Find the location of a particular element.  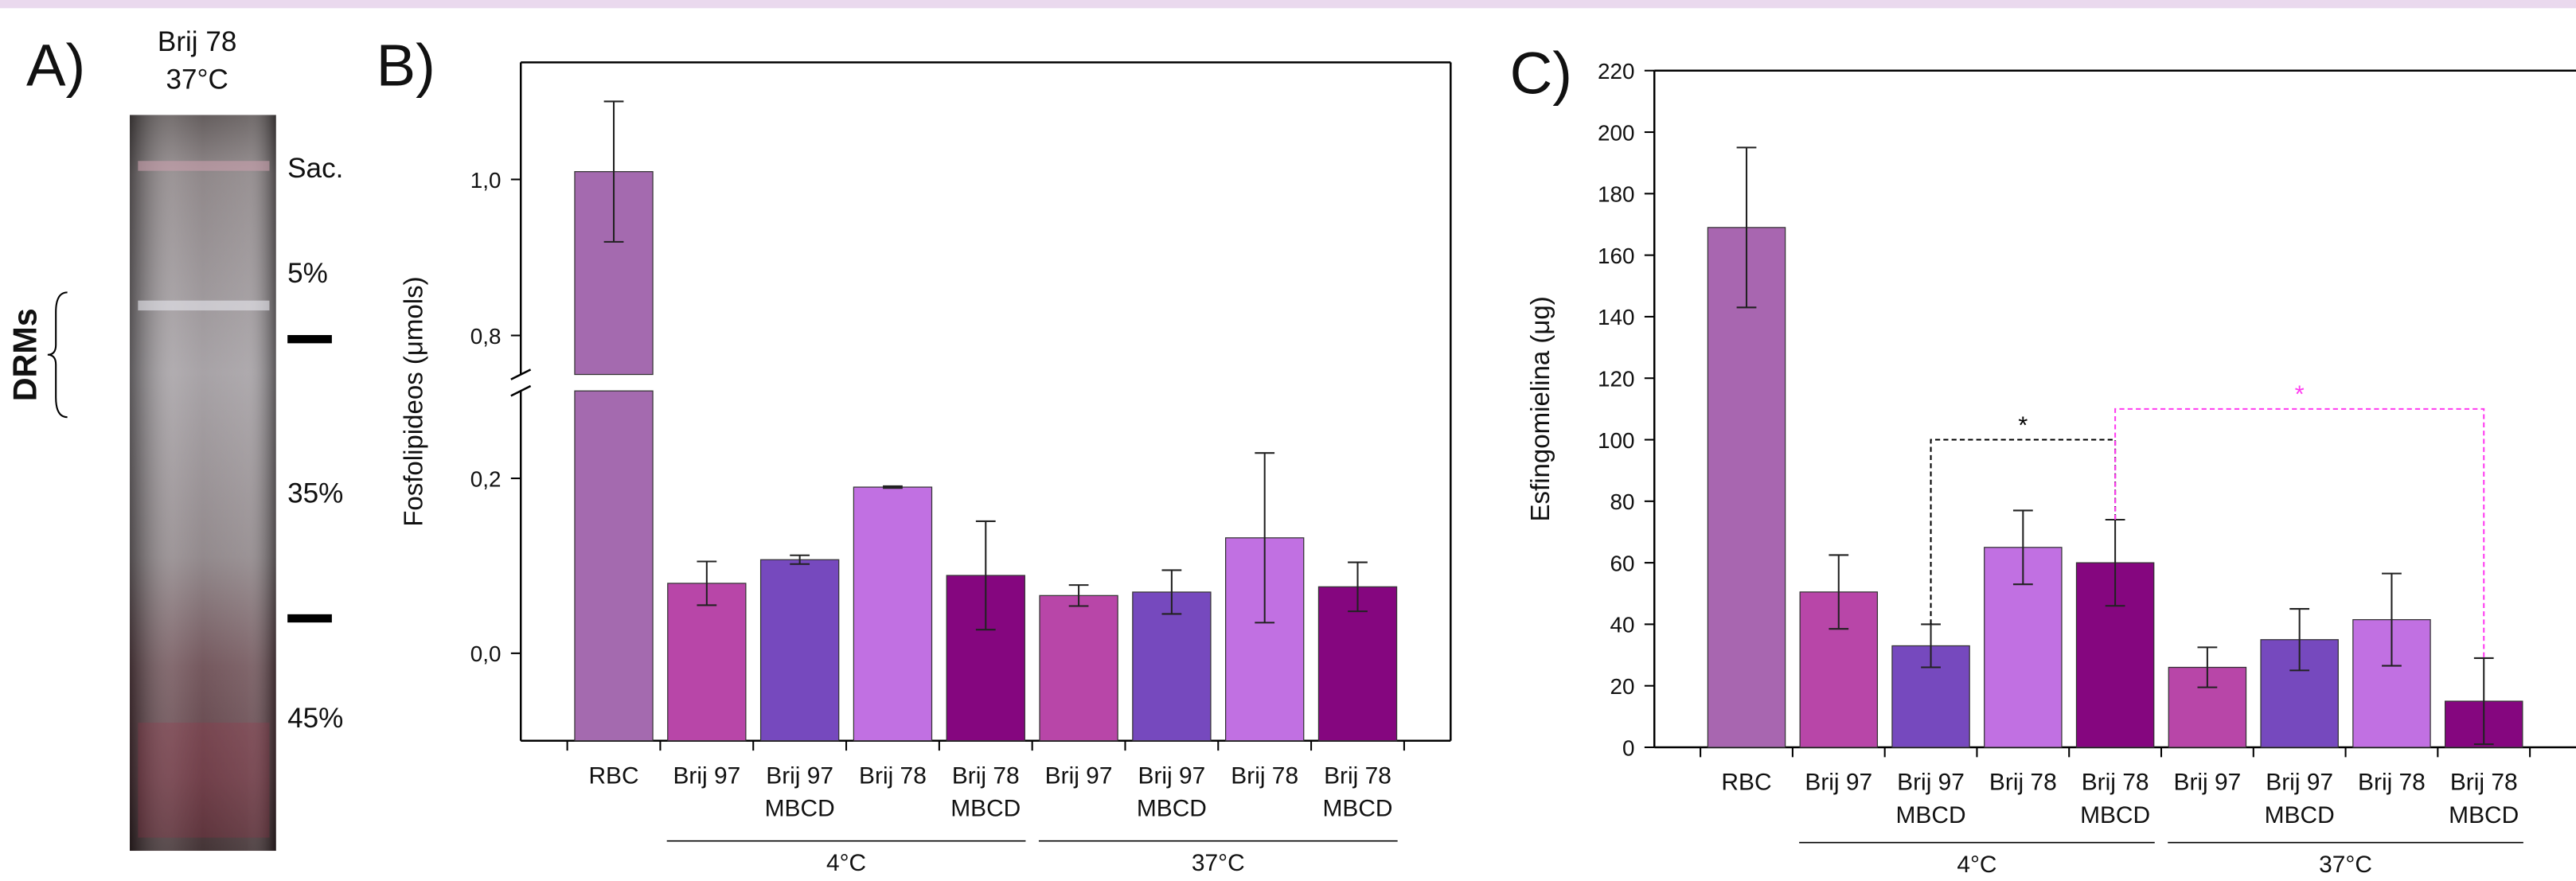

tube-title: 37°C is located at coordinates (197, 79).